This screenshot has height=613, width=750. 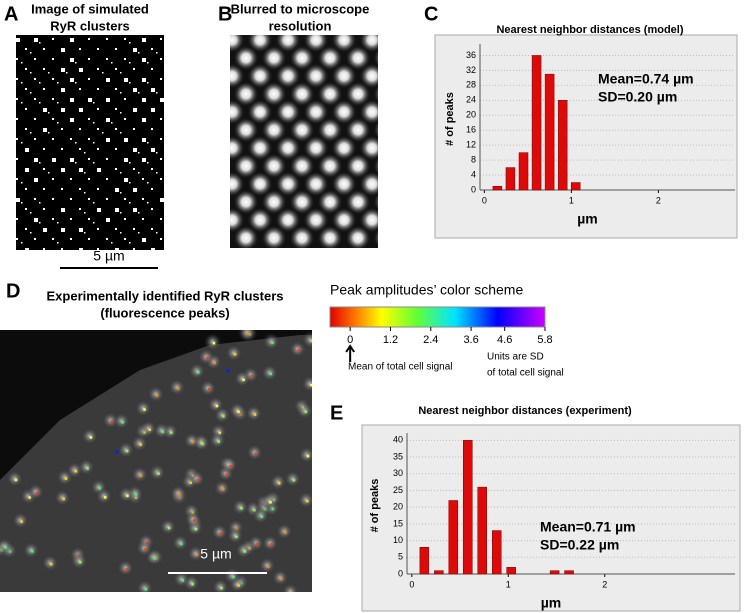 What do you see at coordinates (430, 340) in the screenshot?
I see `colorbar-tick-label: 2.4` at bounding box center [430, 340].